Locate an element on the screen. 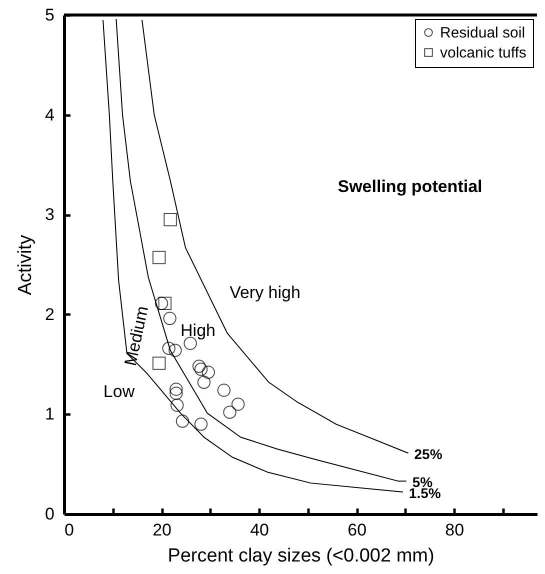  series-label: 25% is located at coordinates (428, 454).